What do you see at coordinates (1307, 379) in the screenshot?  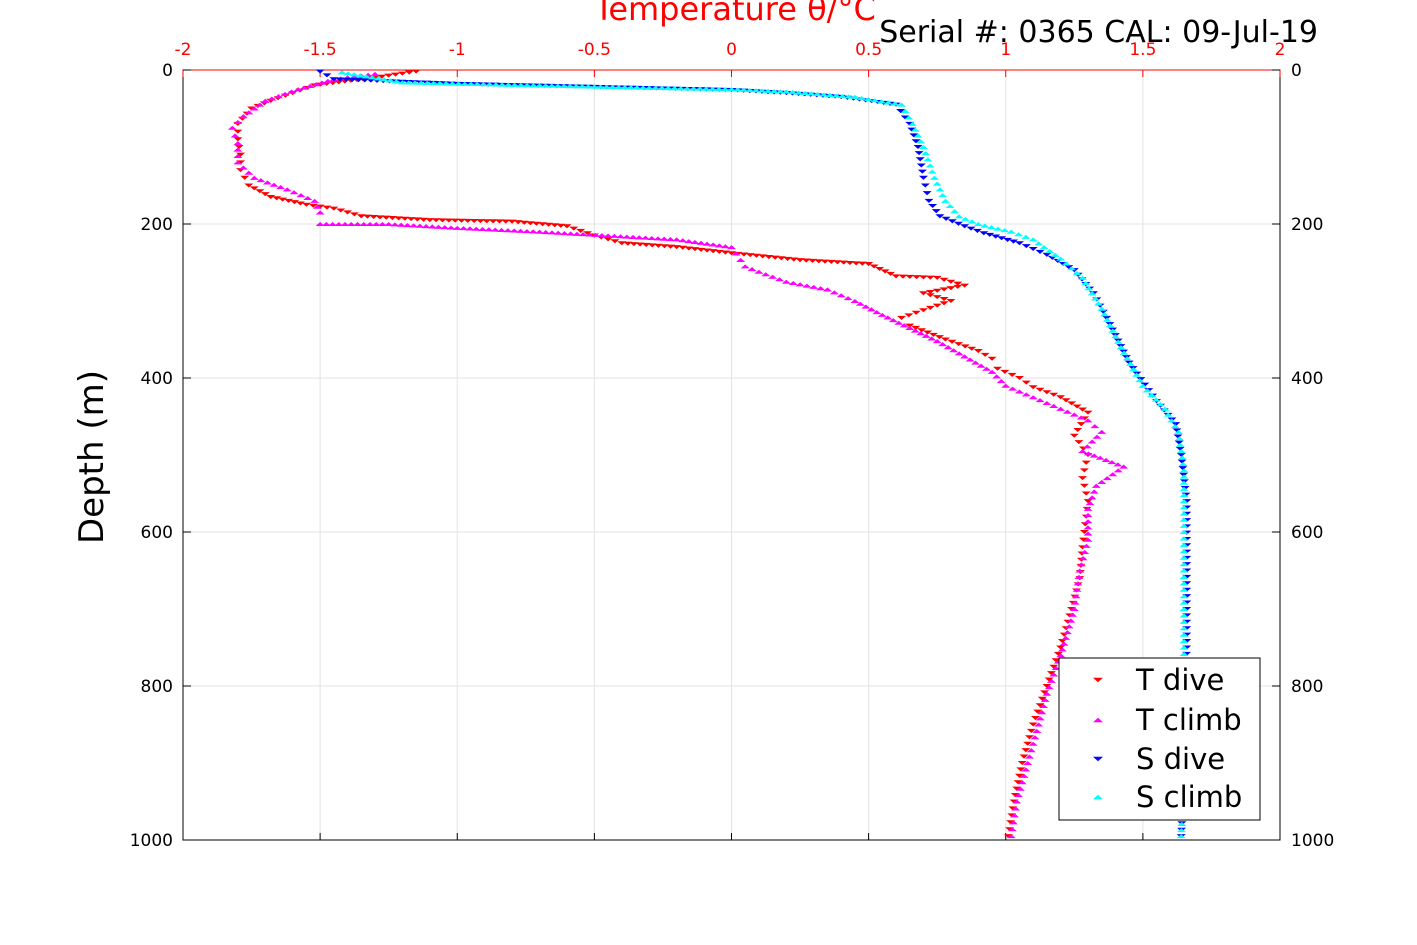 I see `y-tick-label-right: 400` at bounding box center [1307, 379].